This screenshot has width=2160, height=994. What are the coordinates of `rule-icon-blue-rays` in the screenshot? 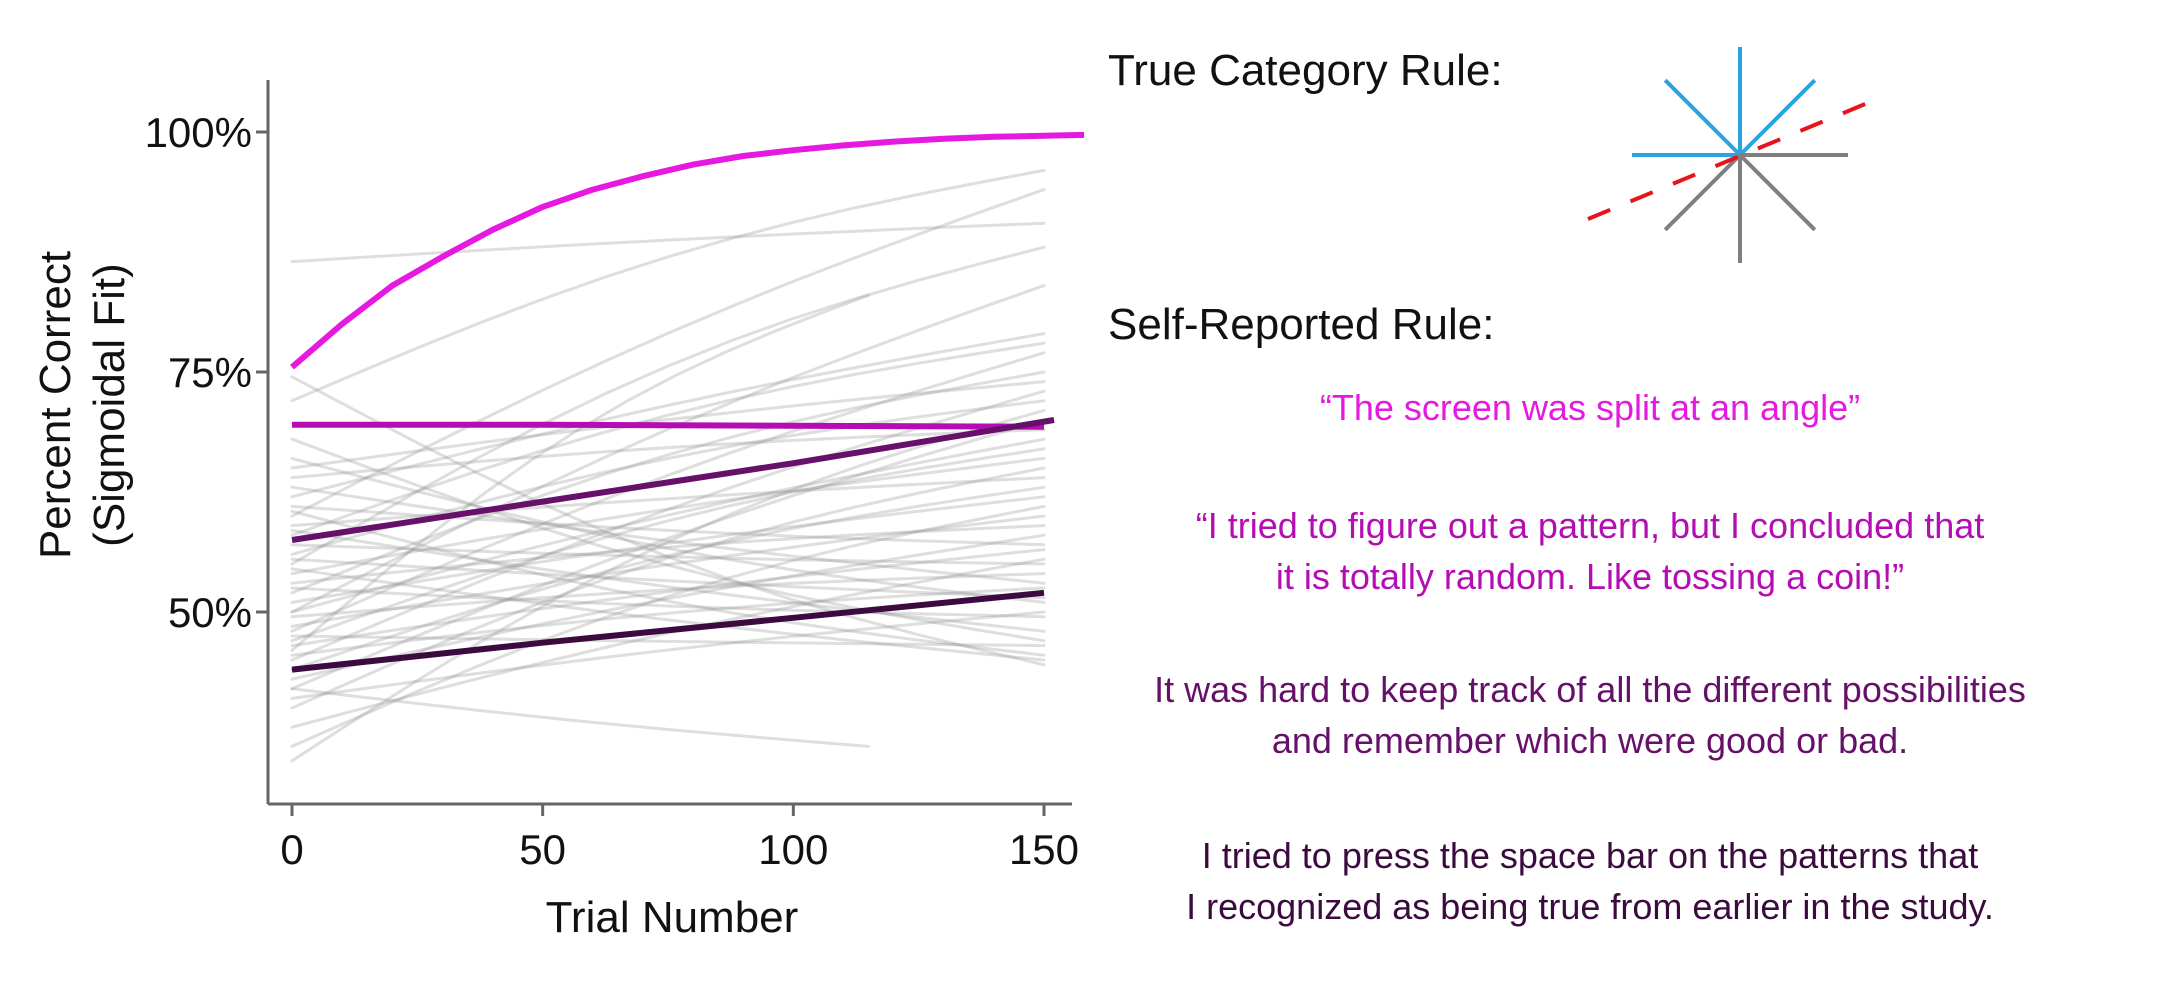 It's located at (1724, 102).